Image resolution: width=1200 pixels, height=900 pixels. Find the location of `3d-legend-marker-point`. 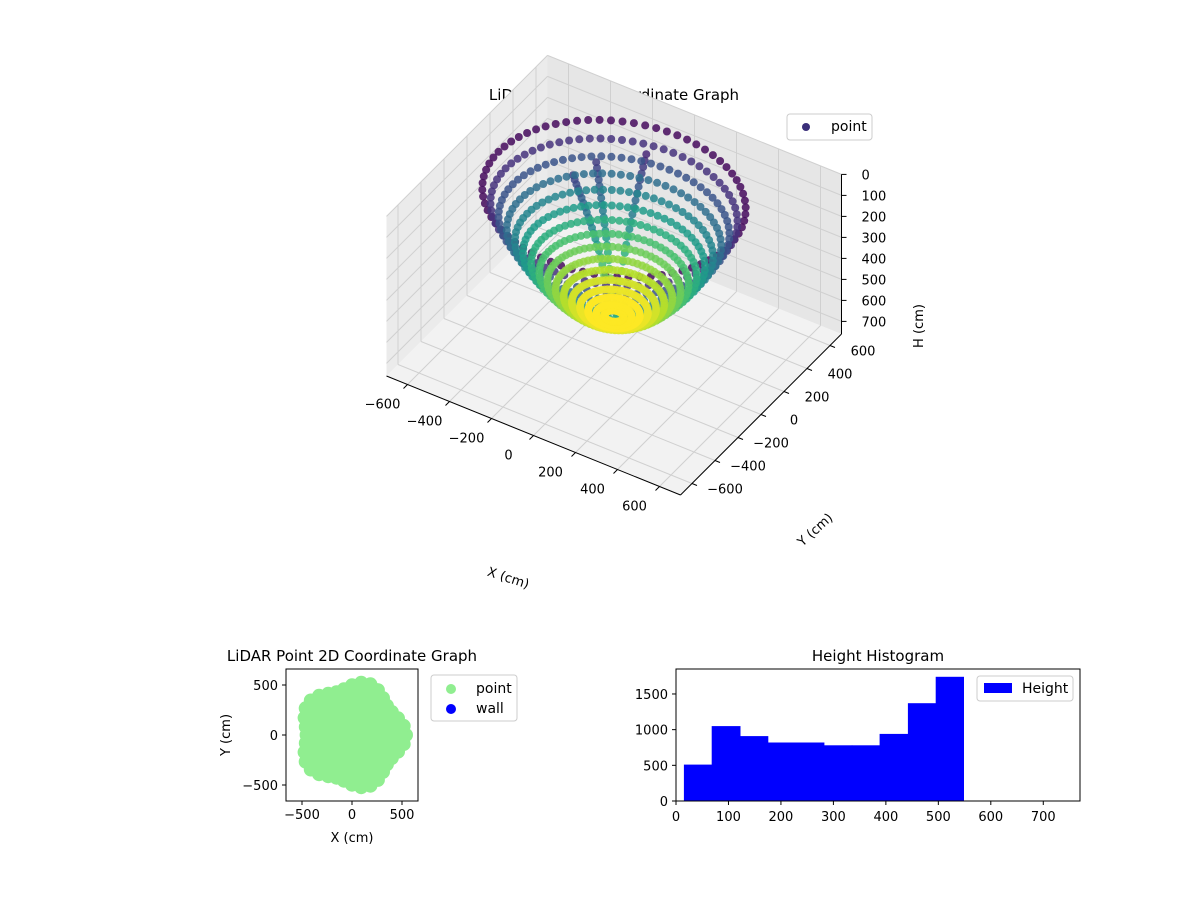

3d-legend-marker-point is located at coordinates (806, 127).